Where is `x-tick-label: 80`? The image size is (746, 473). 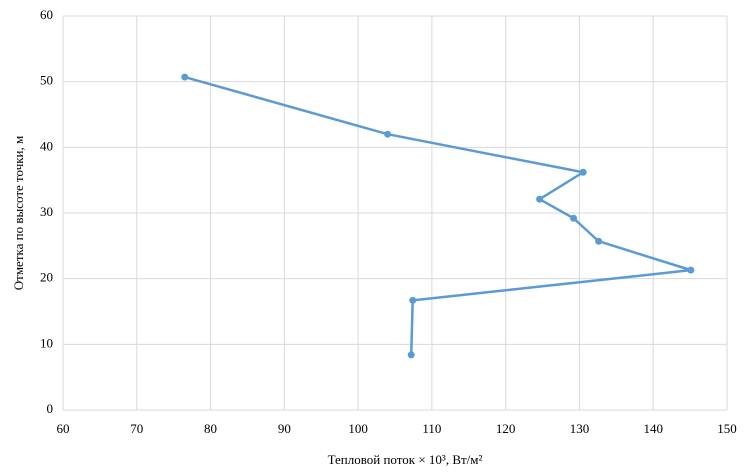
x-tick-label: 80 is located at coordinates (210, 428).